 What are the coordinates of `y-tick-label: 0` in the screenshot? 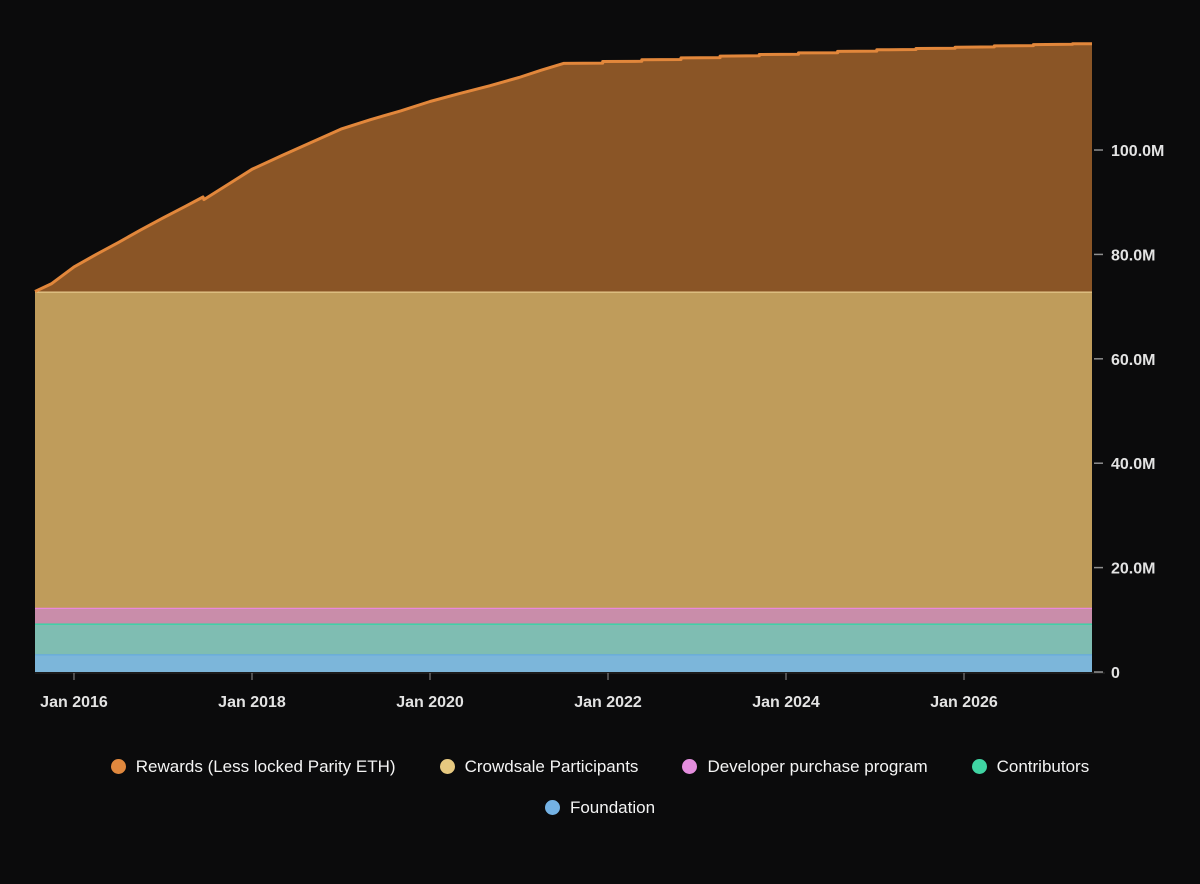 It's located at (1115, 673).